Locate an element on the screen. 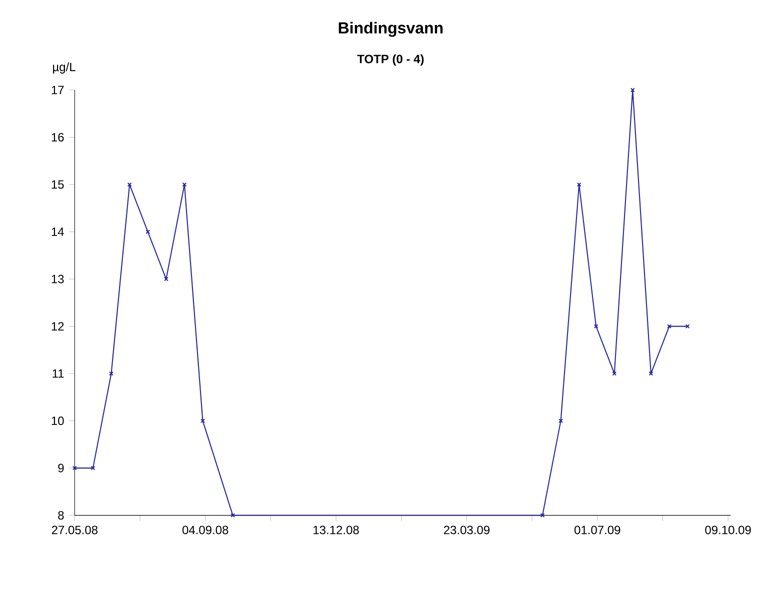 This screenshot has height=598, width=766. x-tick-label: 23.03.09 is located at coordinates (467, 530).